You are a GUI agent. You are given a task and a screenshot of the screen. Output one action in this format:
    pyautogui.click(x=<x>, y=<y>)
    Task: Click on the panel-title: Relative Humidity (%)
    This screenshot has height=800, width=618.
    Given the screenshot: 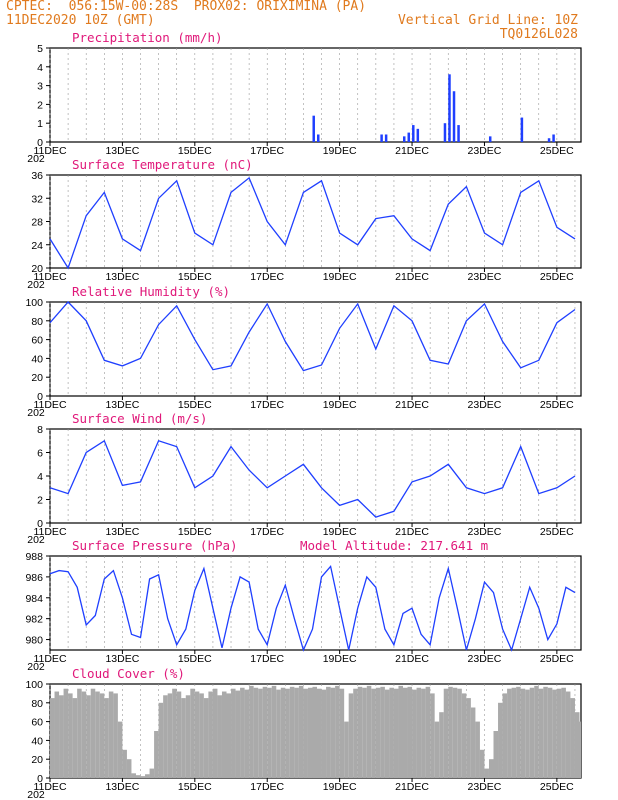 What is the action you would take?
    pyautogui.click(x=151, y=291)
    